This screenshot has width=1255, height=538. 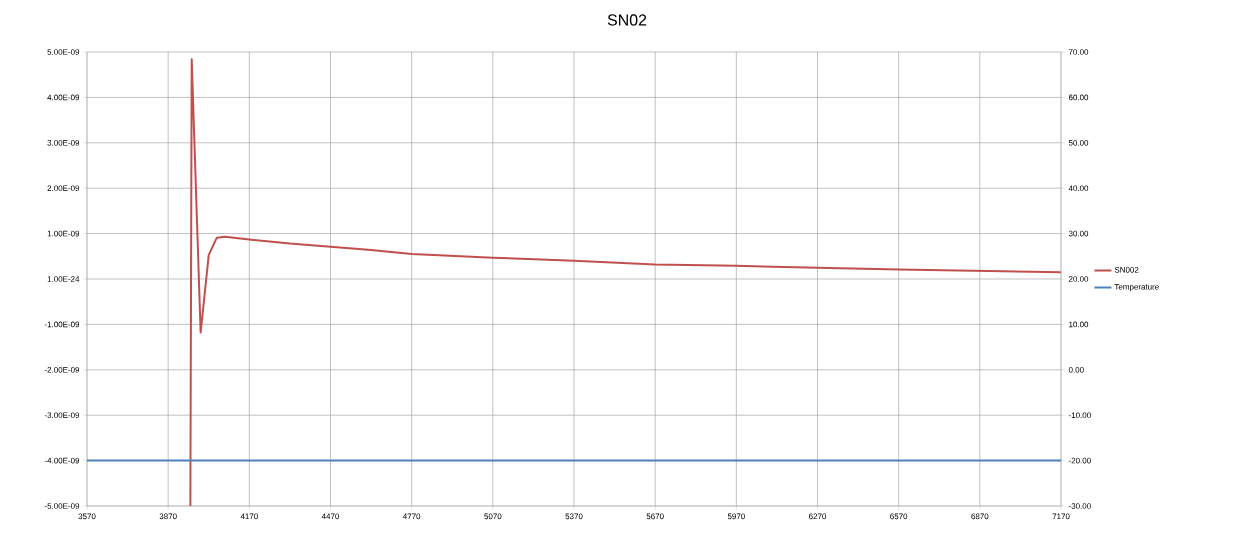 What do you see at coordinates (627, 20) in the screenshot?
I see `chart-title: SN02` at bounding box center [627, 20].